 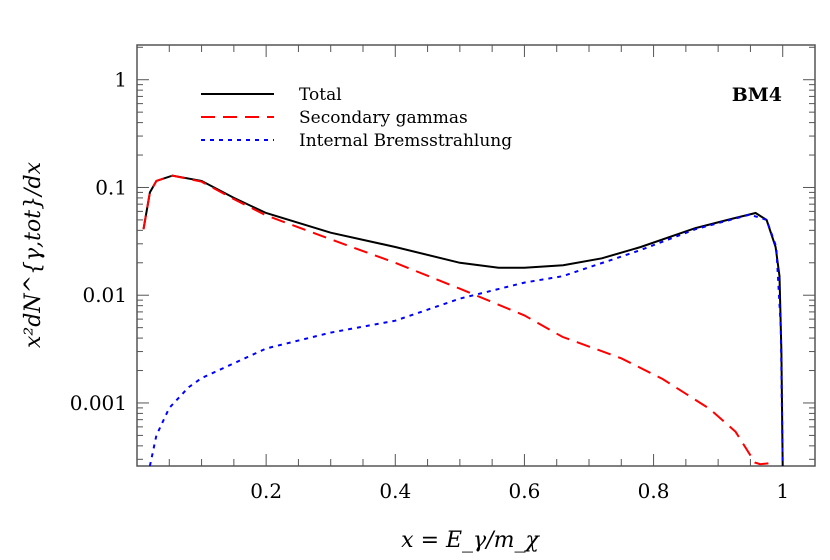 What do you see at coordinates (104, 295) in the screenshot?
I see `y-tick-label: 0.01` at bounding box center [104, 295].